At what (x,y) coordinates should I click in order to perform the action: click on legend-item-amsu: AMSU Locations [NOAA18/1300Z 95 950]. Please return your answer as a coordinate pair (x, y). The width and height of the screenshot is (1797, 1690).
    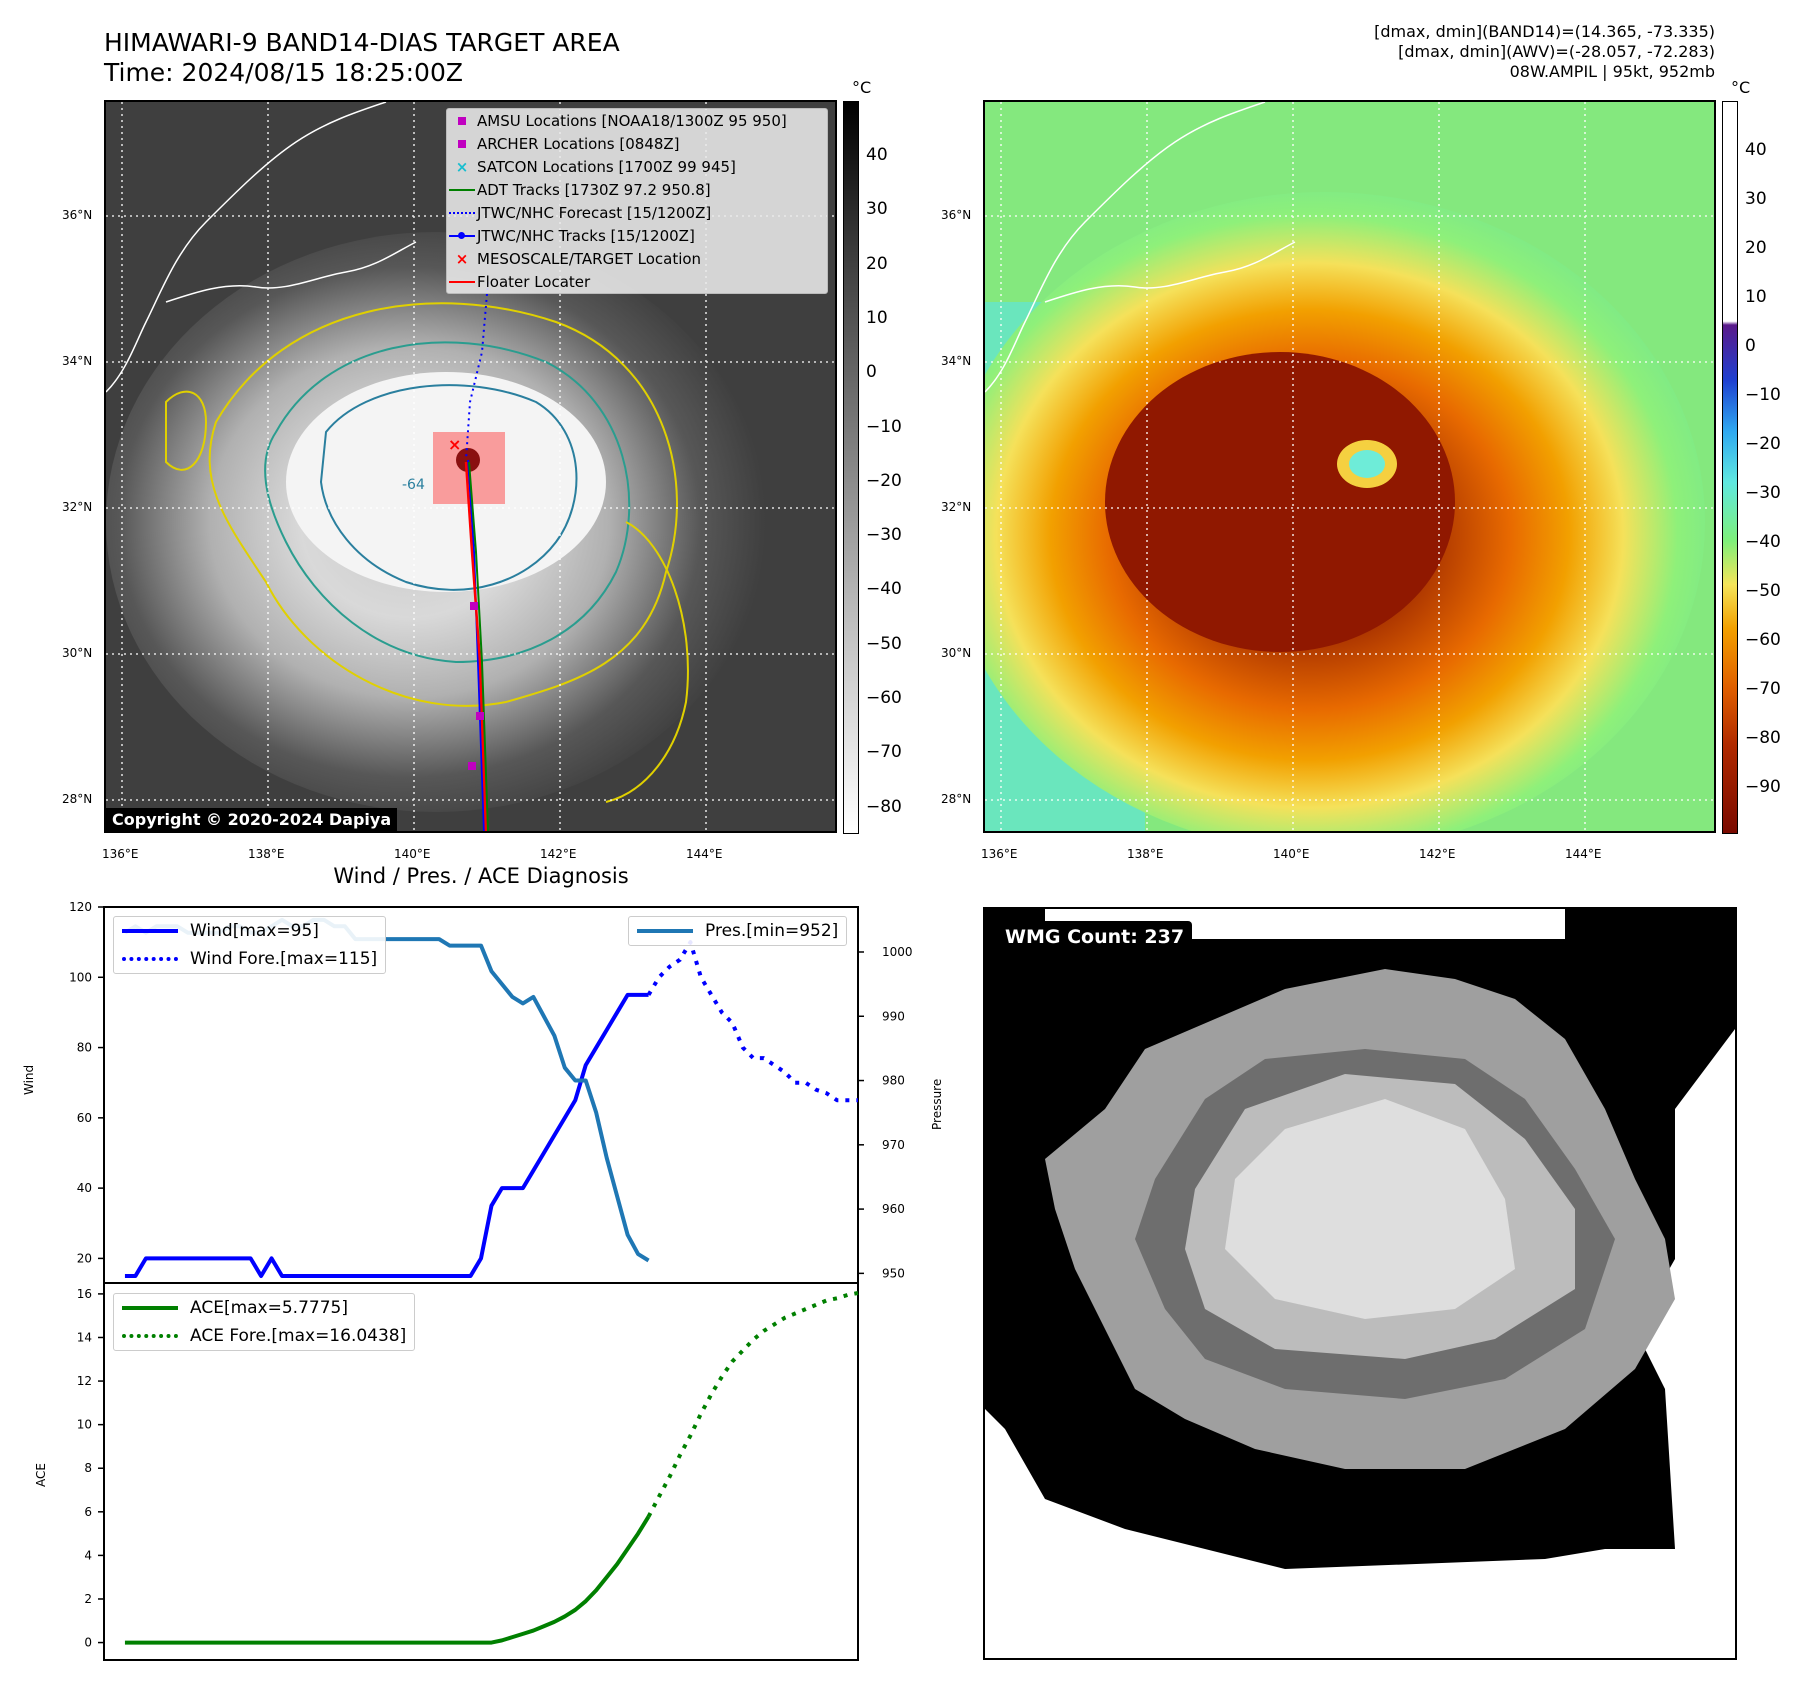
    Looking at the image, I should click on (637, 120).